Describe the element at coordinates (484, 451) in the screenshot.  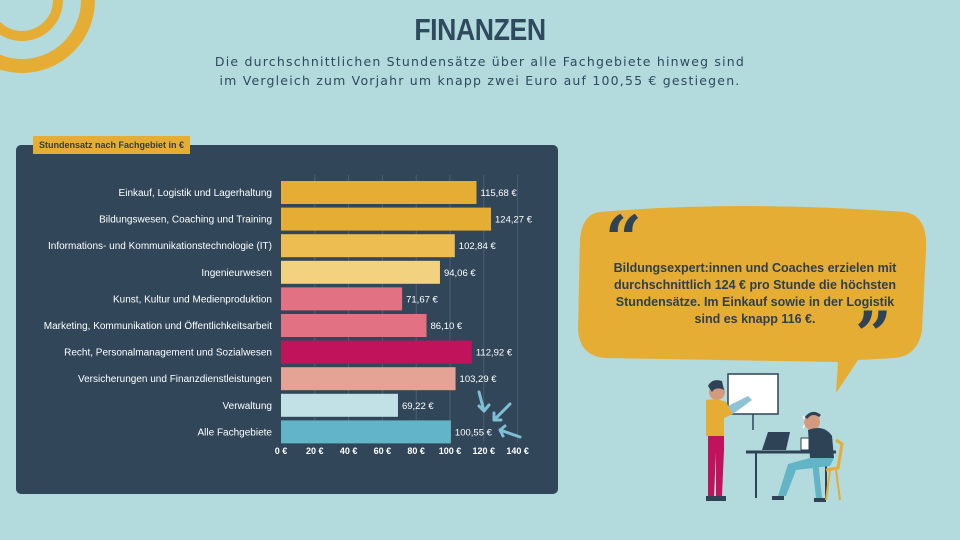
I see `x-tick-label-120: 120 €` at that location.